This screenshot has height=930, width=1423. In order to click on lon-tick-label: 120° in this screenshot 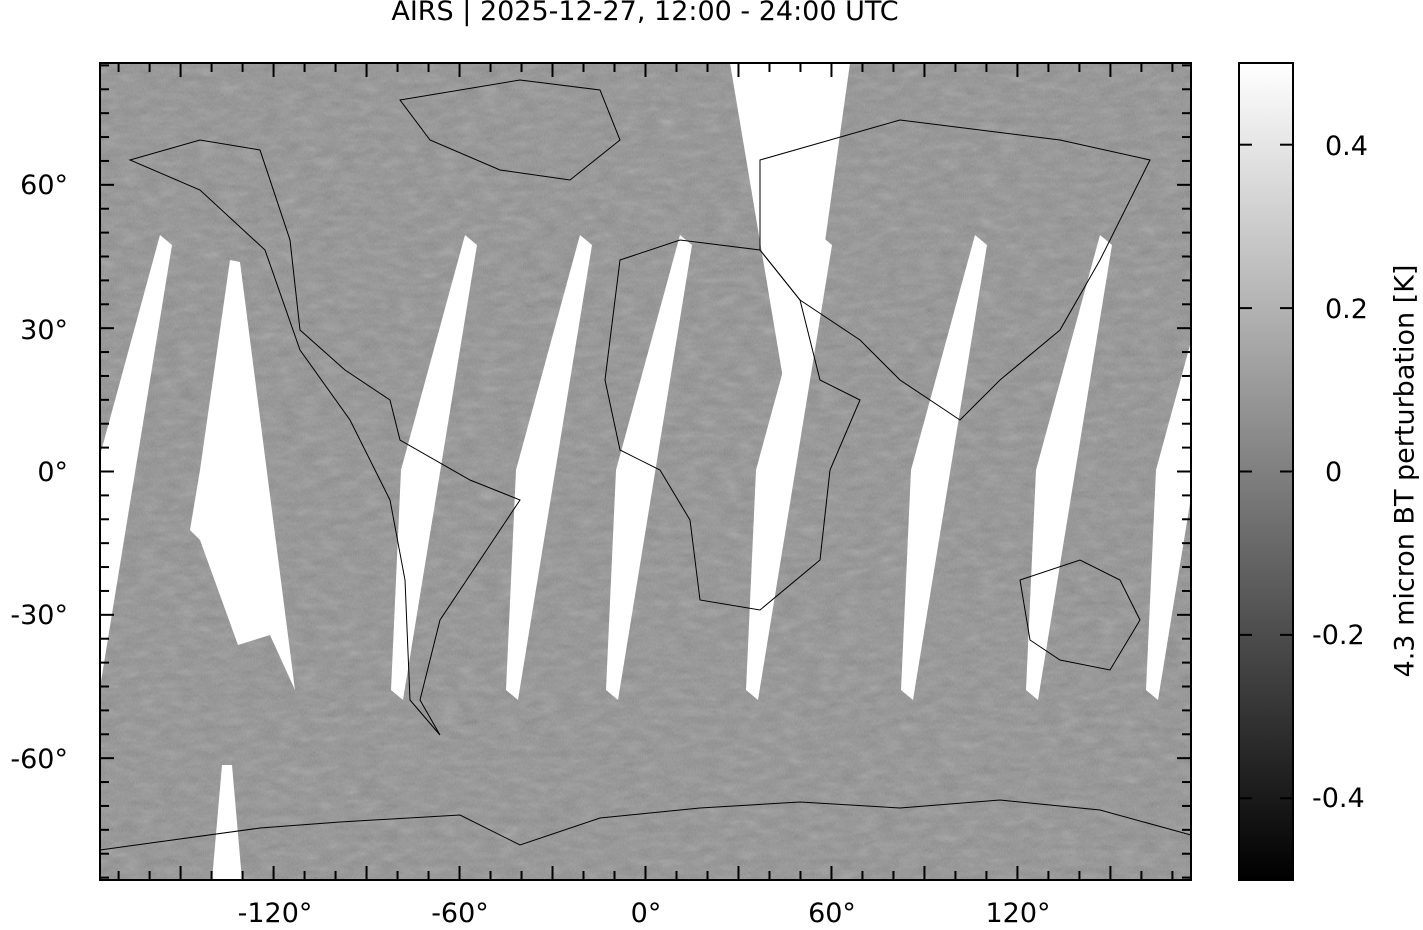, I will do `click(1017, 913)`.